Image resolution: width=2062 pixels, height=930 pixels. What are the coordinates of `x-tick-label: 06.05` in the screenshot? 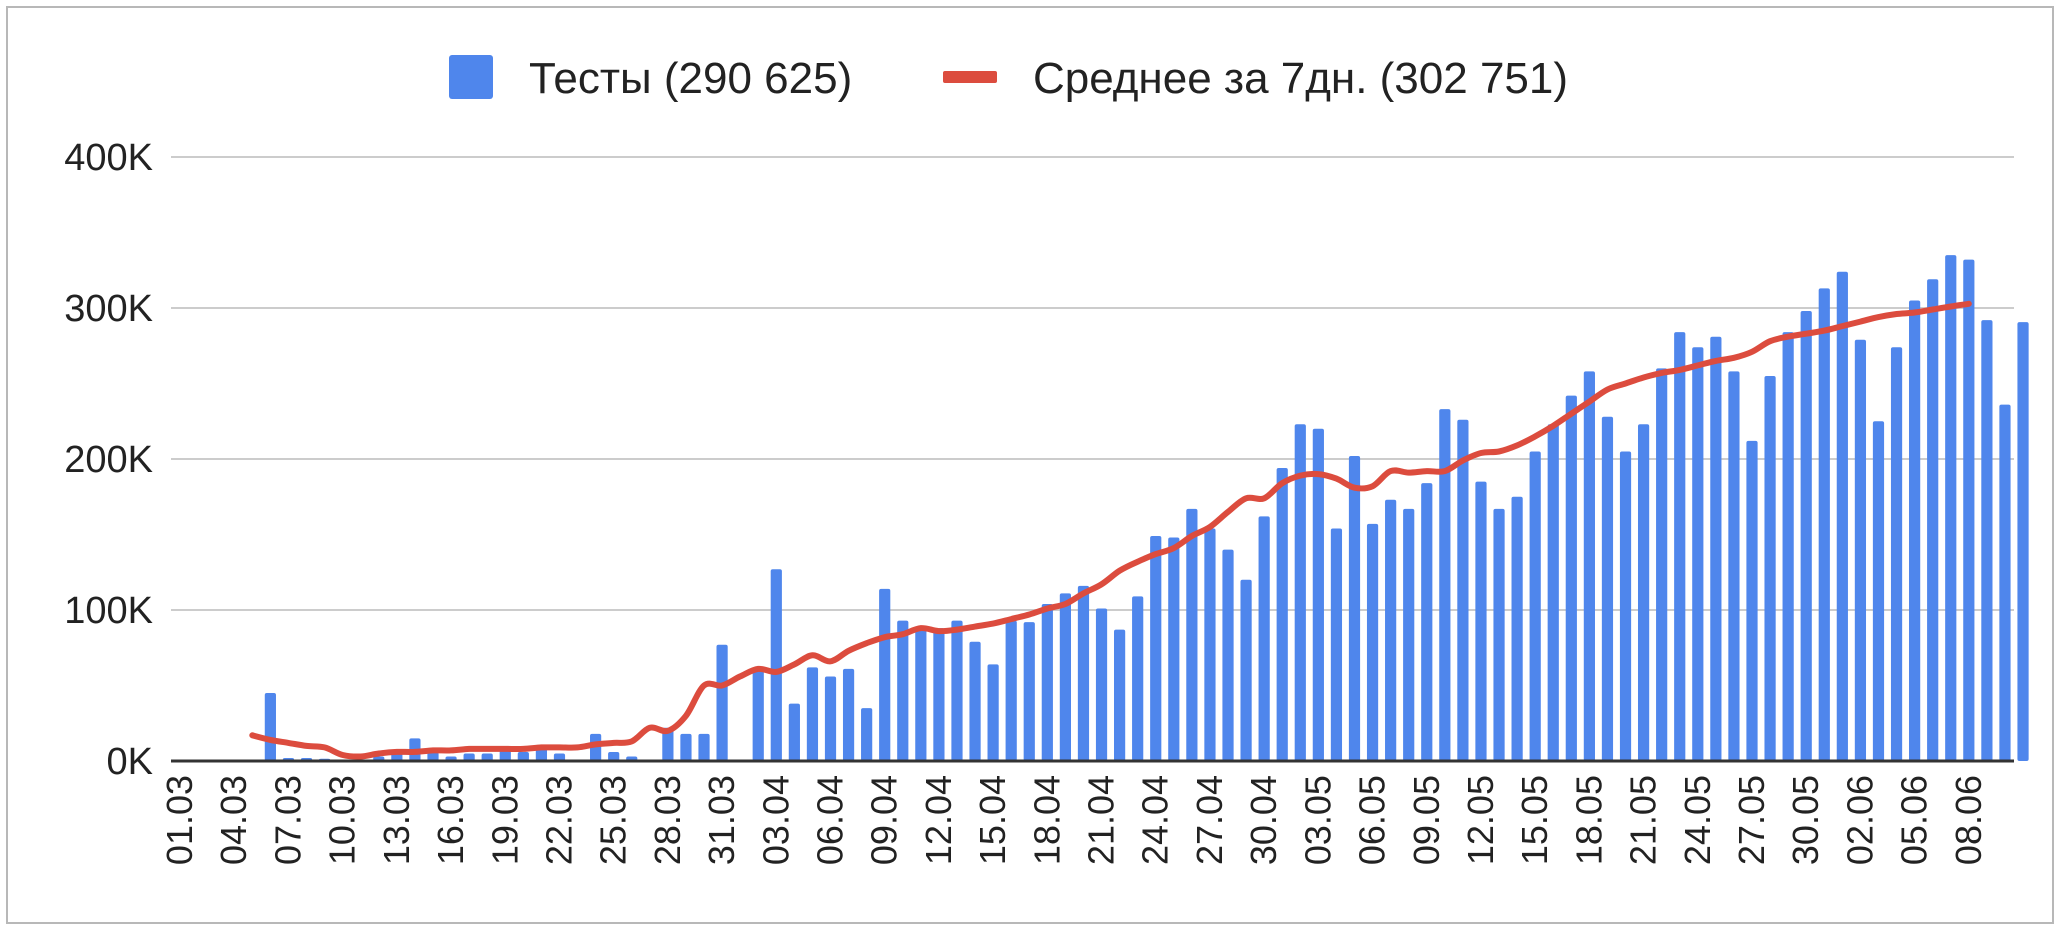 It's located at (1372, 820).